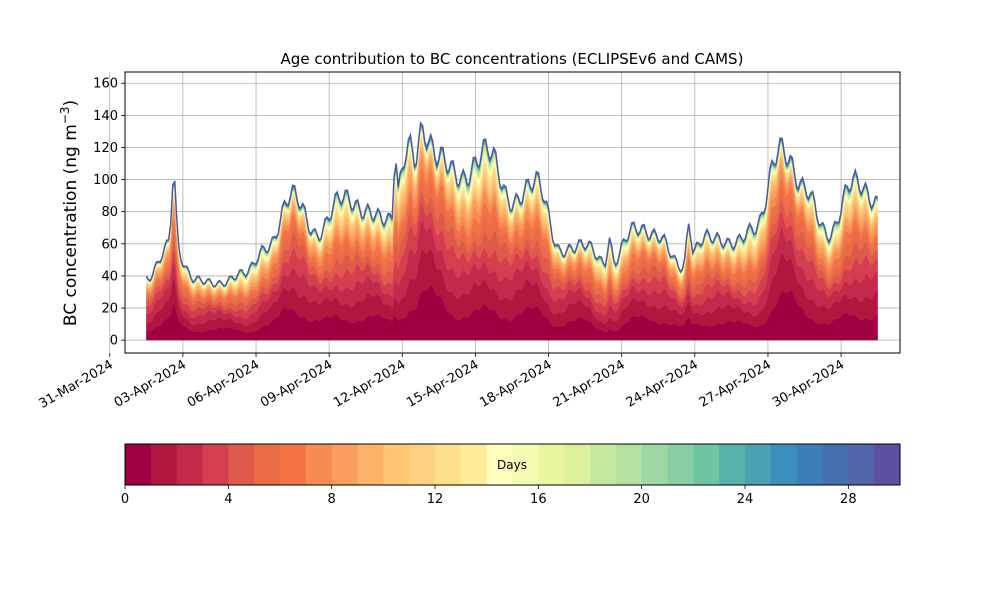  I want to click on x-tick-label: 30-Apr-2024, so click(808, 383).